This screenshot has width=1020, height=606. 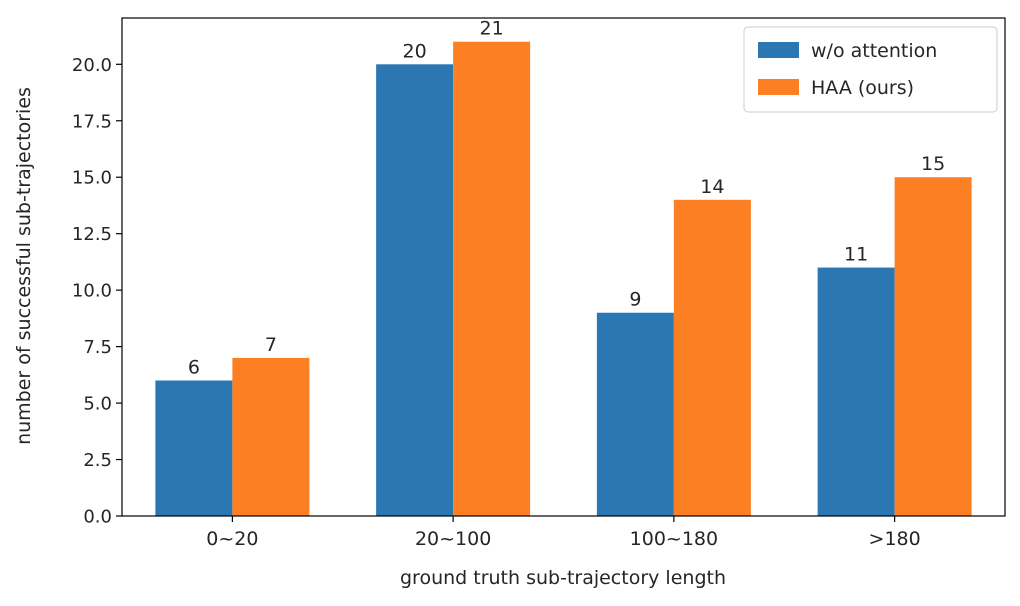 I want to click on y-tick-label: 2.5, so click(x=97, y=460).